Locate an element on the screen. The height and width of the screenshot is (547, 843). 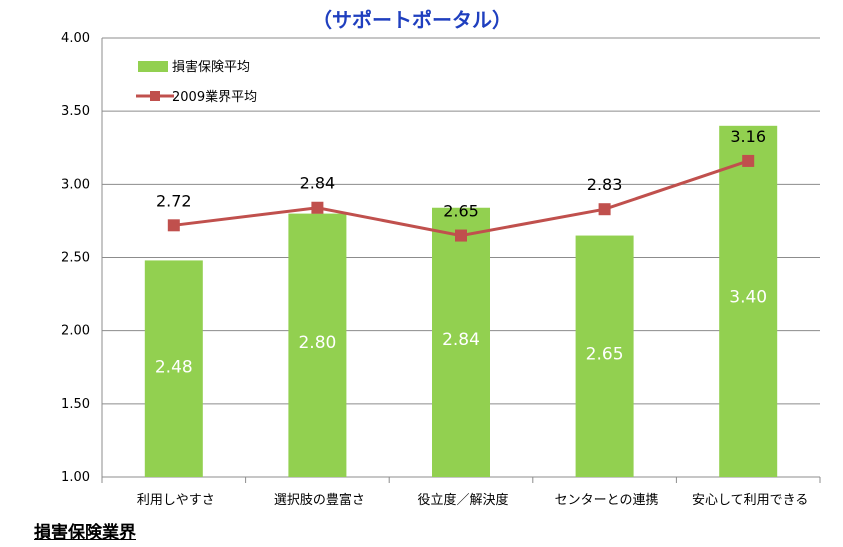
bar-data-label: 2.65 is located at coordinates (605, 354).